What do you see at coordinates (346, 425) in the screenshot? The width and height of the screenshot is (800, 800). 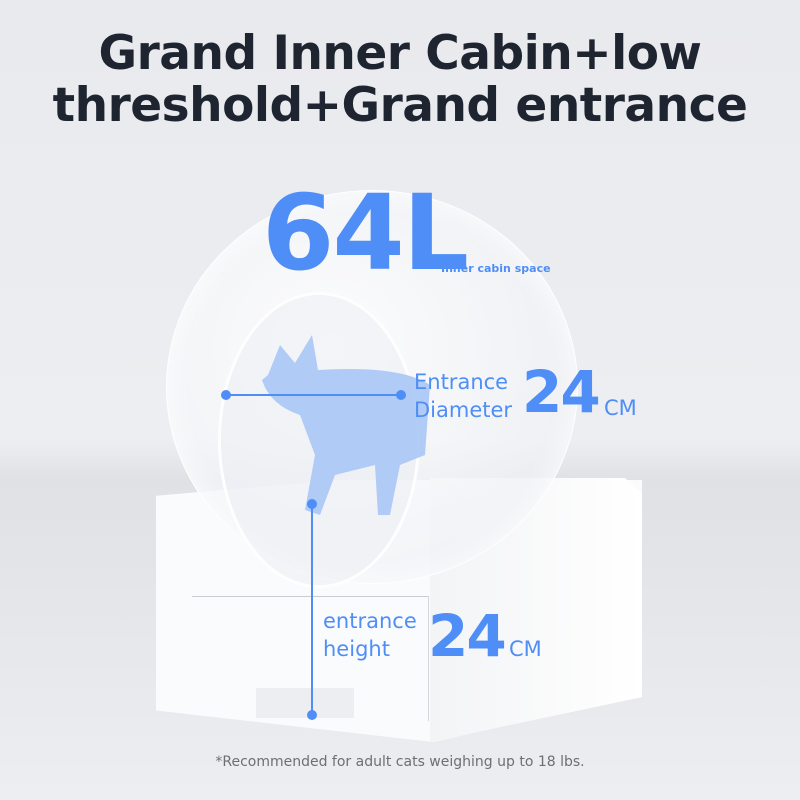 I see `cat-illustration` at bounding box center [346, 425].